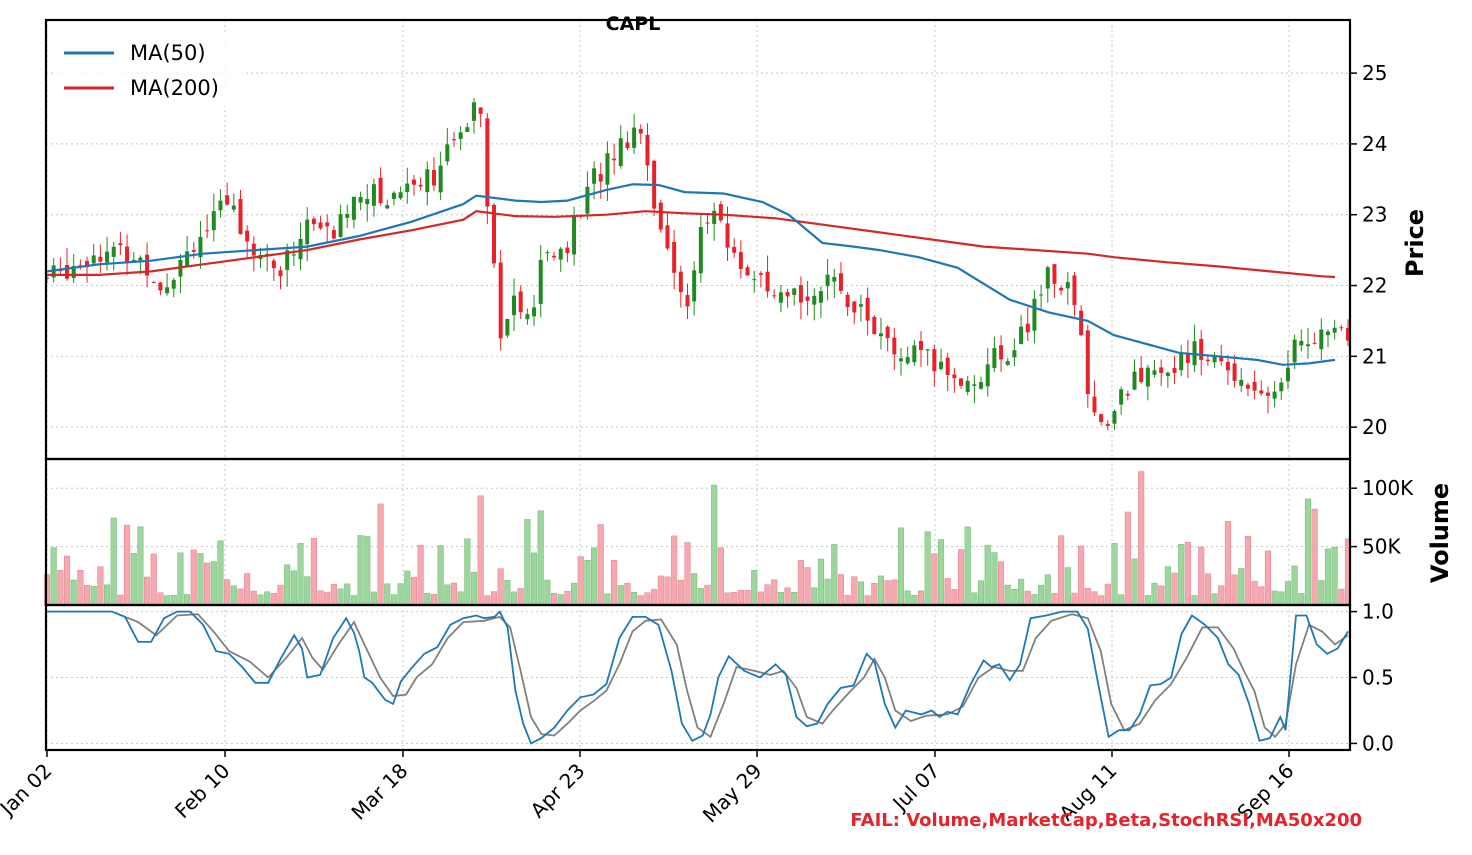 The image size is (1472, 855). What do you see at coordinates (1368, 250) in the screenshot?
I see `price-y-ticks: 20 21 22 23 24 25` at bounding box center [1368, 250].